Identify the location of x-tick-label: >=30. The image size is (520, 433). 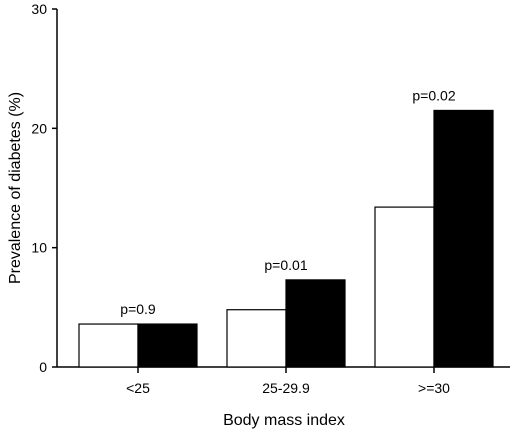
(434, 388).